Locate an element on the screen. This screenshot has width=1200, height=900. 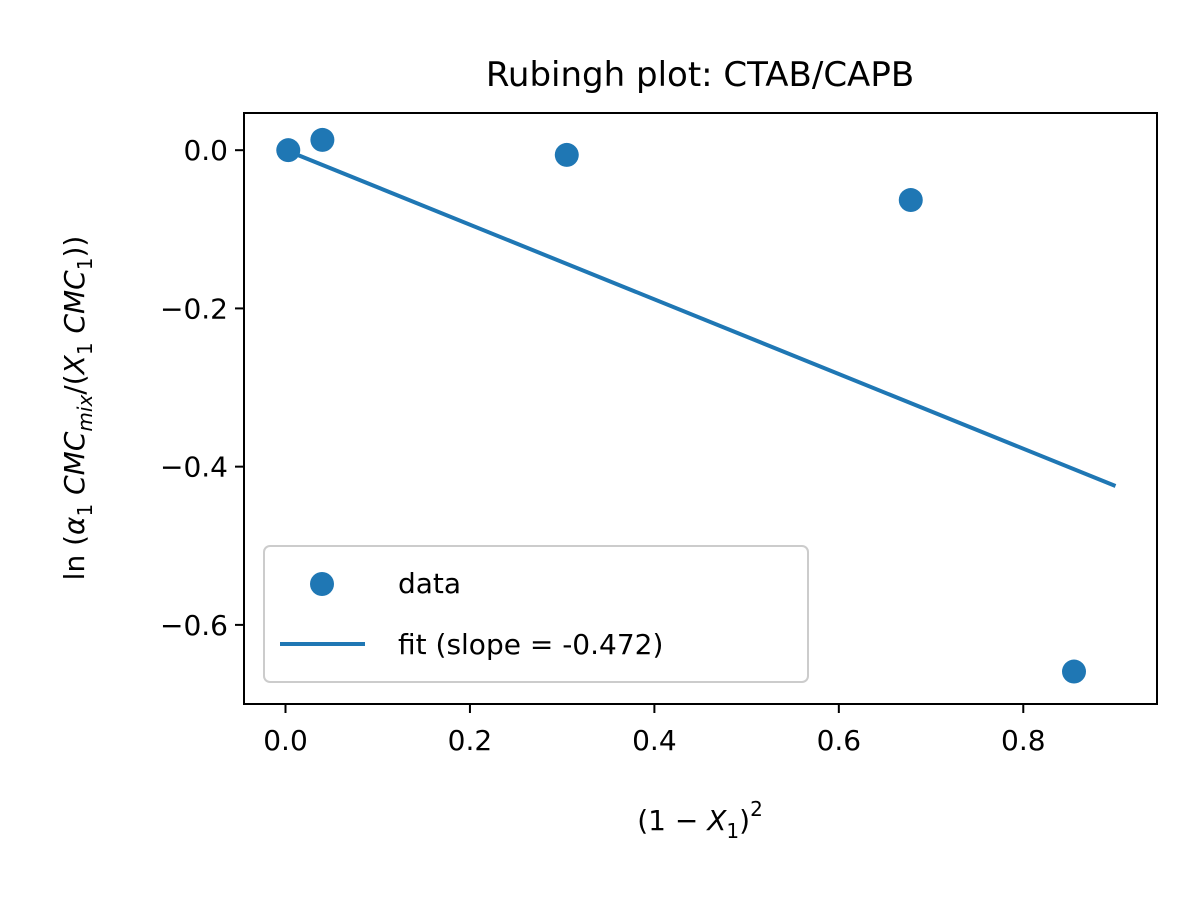
y-tick-label-3: −0.6 is located at coordinates (194, 625).